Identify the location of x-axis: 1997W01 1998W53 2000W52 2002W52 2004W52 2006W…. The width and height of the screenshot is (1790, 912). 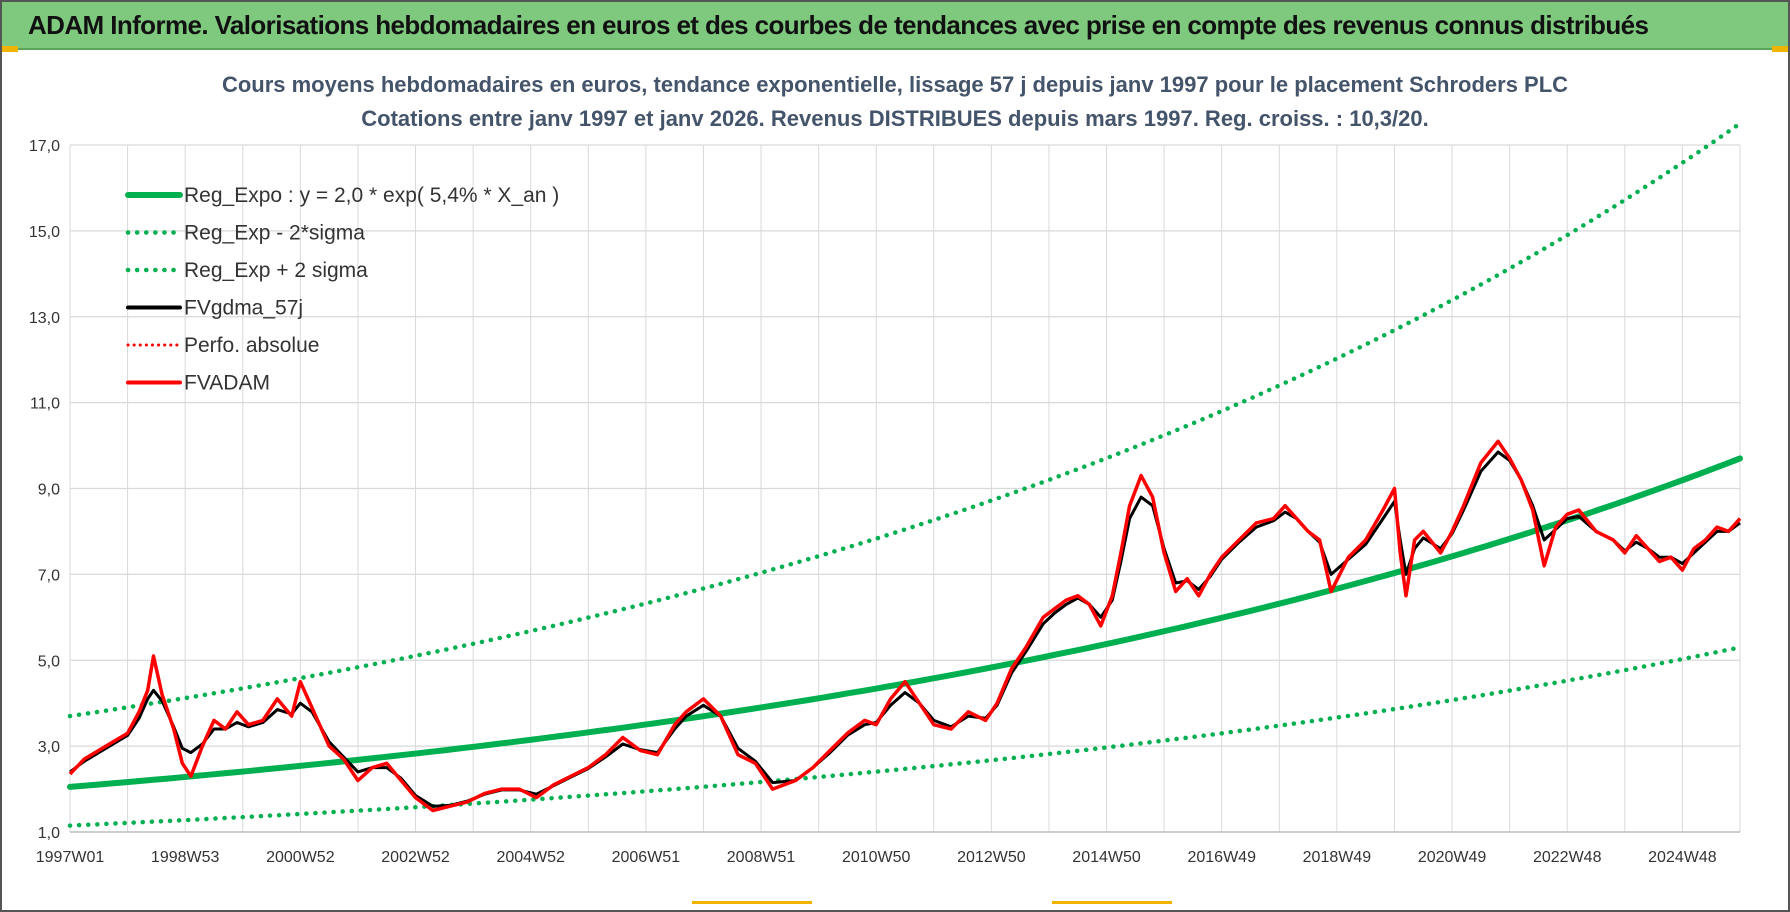
(876, 857).